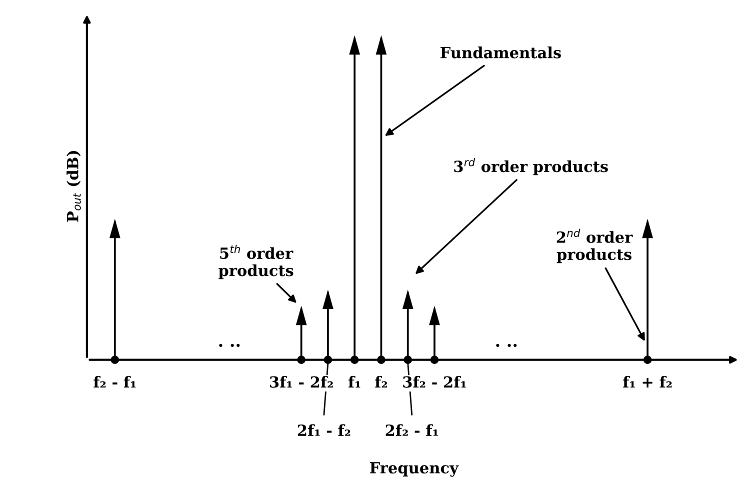 This screenshot has height=483, width=743. I want to click on y-axis-title: P$_{out}$ (dB), so click(73, 186).